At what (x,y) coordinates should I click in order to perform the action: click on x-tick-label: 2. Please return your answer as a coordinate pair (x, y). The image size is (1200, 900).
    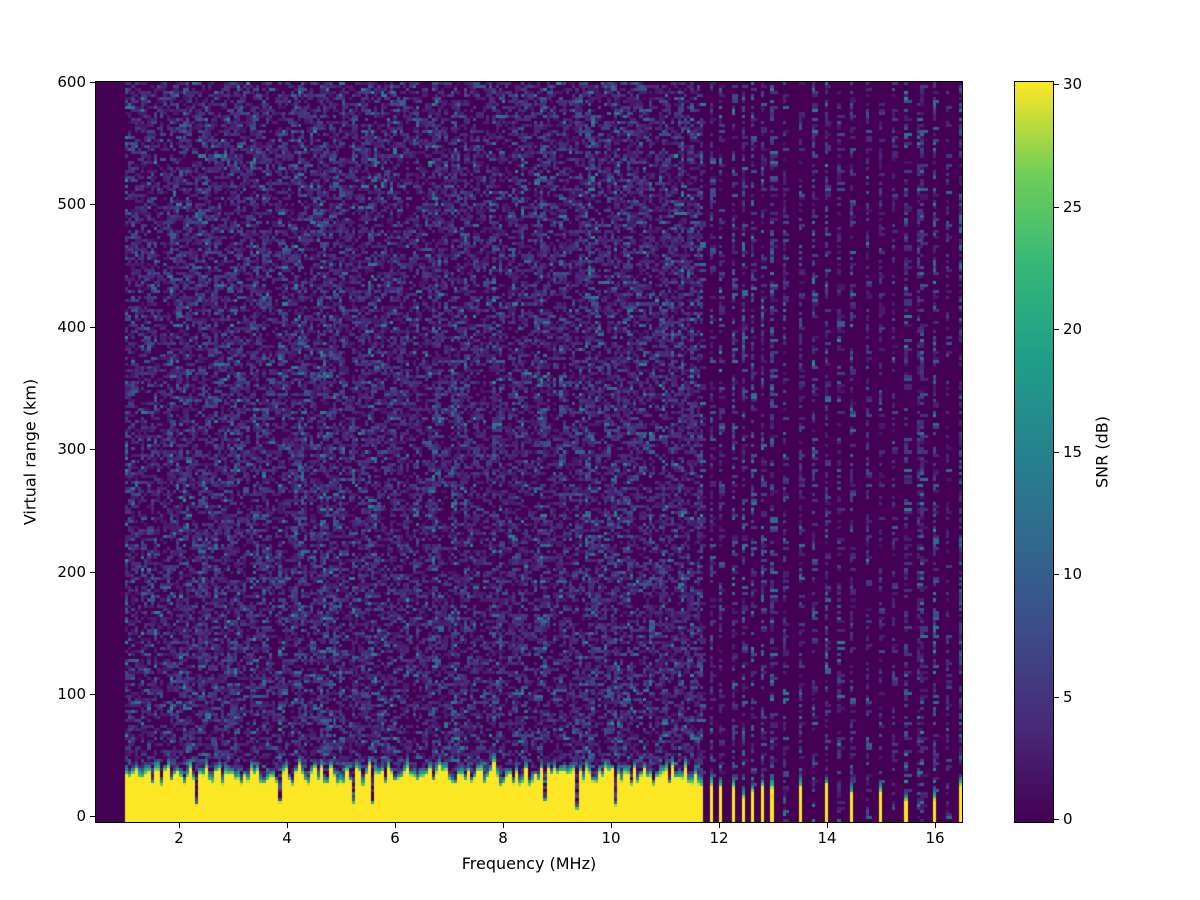
    Looking at the image, I should click on (179, 838).